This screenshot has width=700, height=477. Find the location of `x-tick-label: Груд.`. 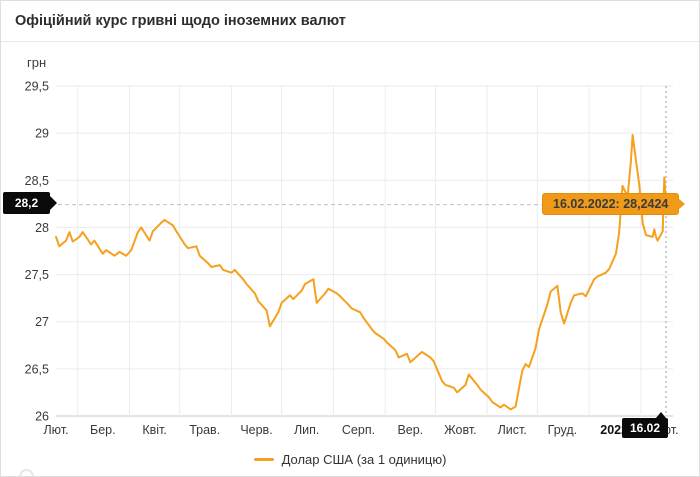

x-tick-label: Груд. is located at coordinates (562, 430).